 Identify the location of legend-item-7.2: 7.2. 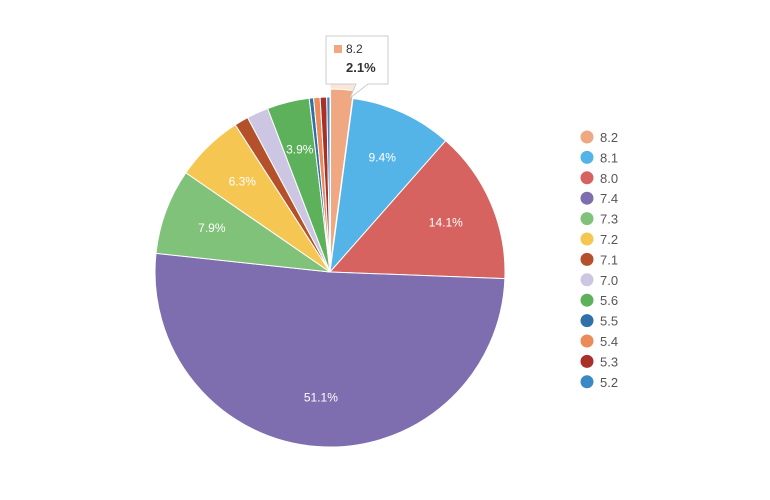
(609, 239).